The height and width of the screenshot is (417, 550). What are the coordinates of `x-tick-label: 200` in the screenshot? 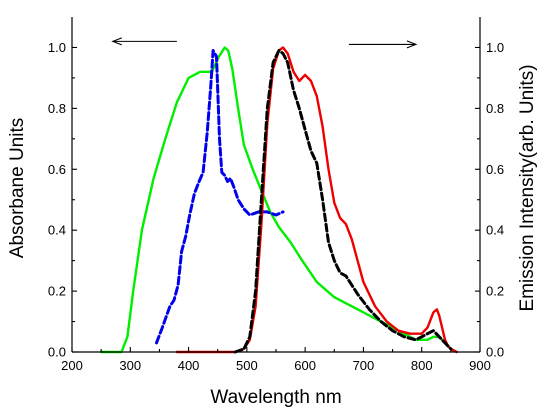 It's located at (72, 365).